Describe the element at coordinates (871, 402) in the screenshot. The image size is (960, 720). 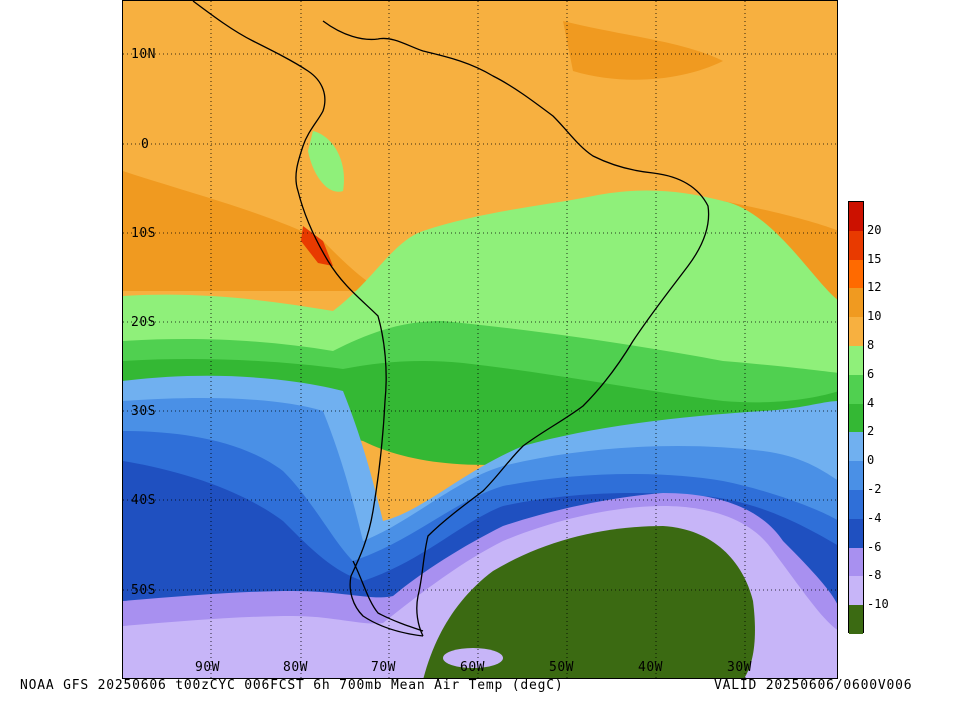
I see `colorbar-label: 4` at that location.